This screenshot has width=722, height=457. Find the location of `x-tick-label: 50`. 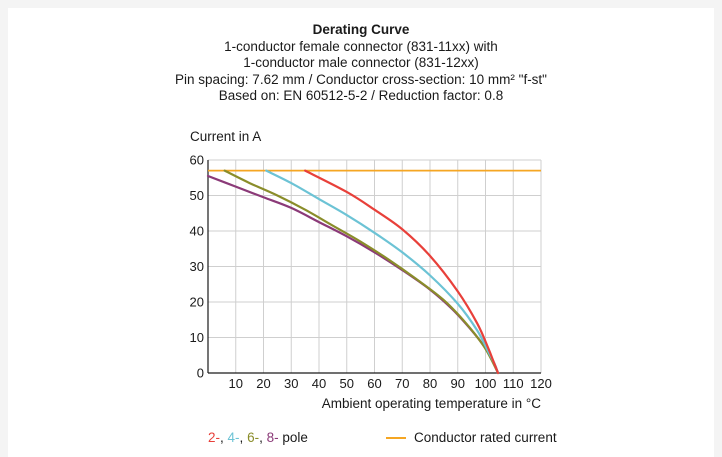

x-tick-label: 50 is located at coordinates (347, 383).